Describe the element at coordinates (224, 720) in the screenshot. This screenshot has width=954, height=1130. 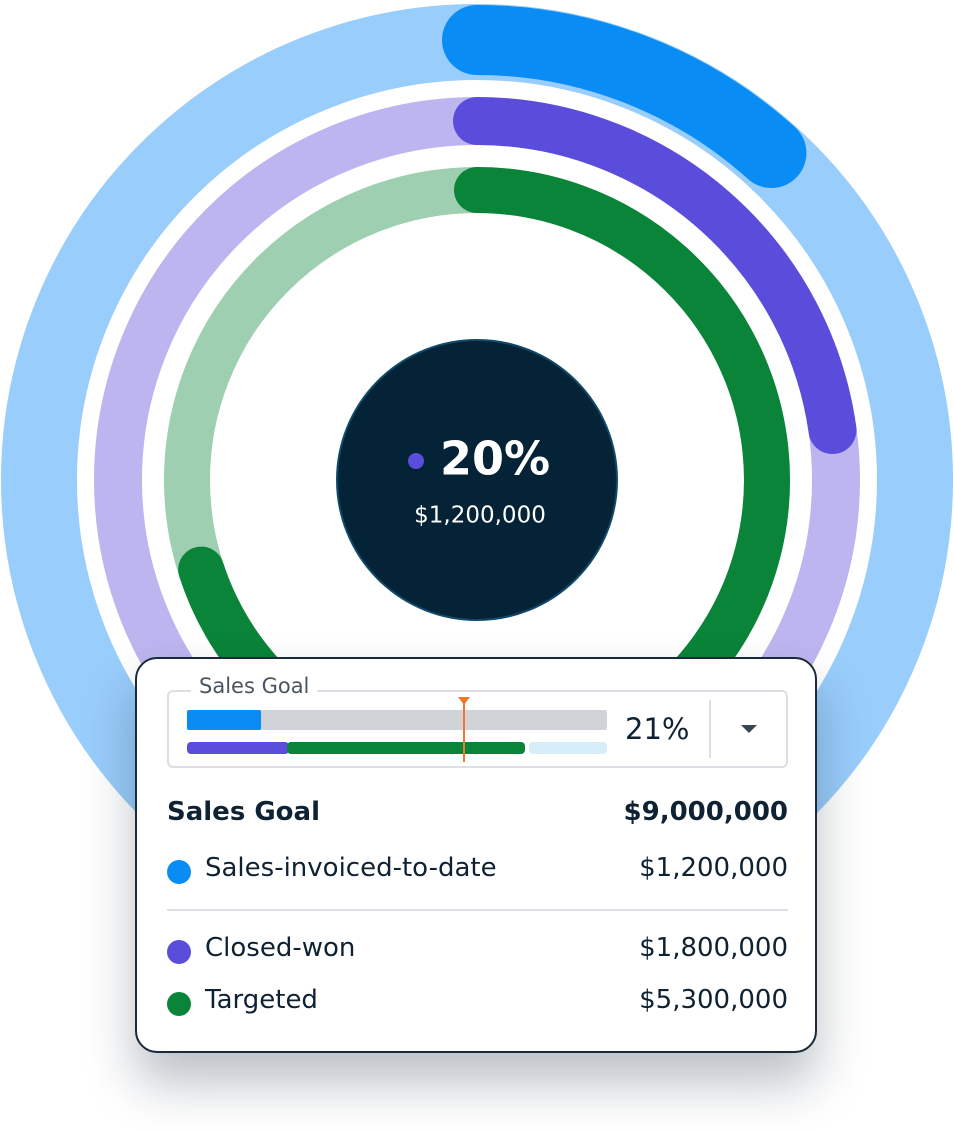
I see `invoiced-bar` at that location.